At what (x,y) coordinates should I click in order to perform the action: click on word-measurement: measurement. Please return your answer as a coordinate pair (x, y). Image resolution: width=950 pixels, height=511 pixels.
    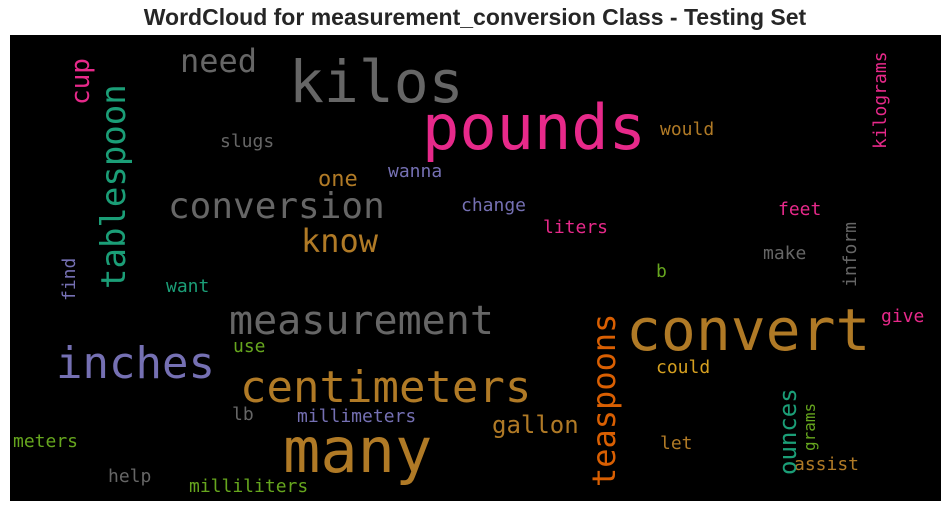
    Looking at the image, I should click on (361, 321).